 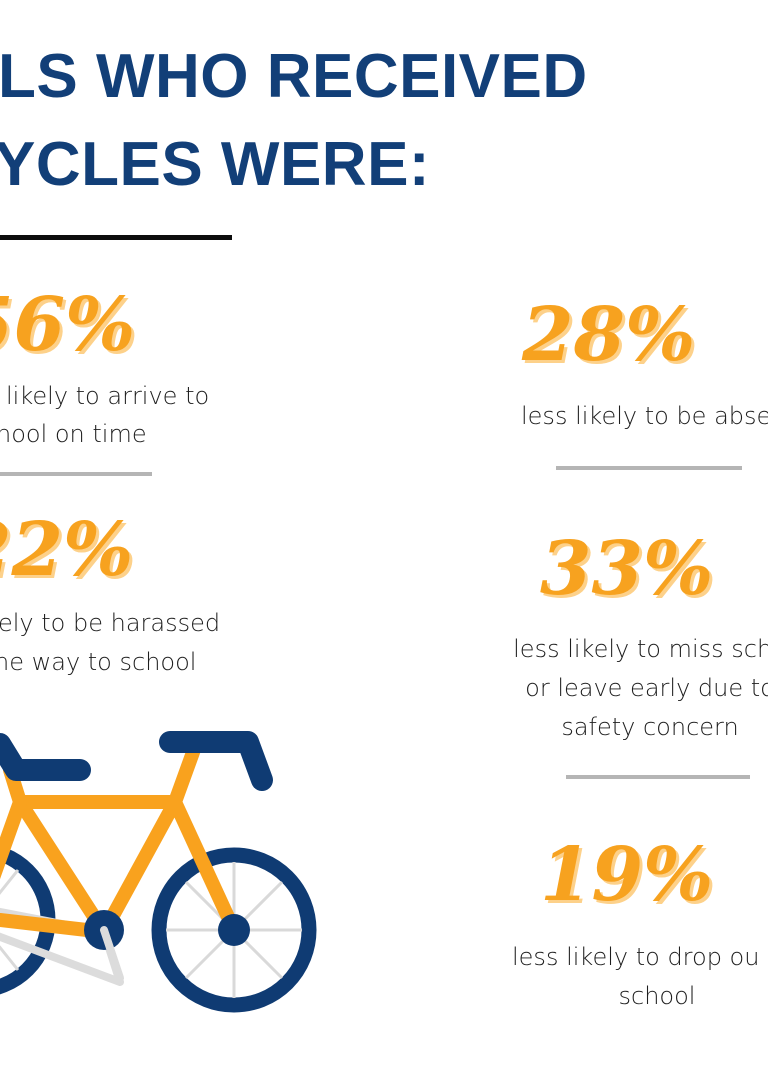 I want to click on page-title-line-2: YCLES WERE:, so click(x=215, y=164).